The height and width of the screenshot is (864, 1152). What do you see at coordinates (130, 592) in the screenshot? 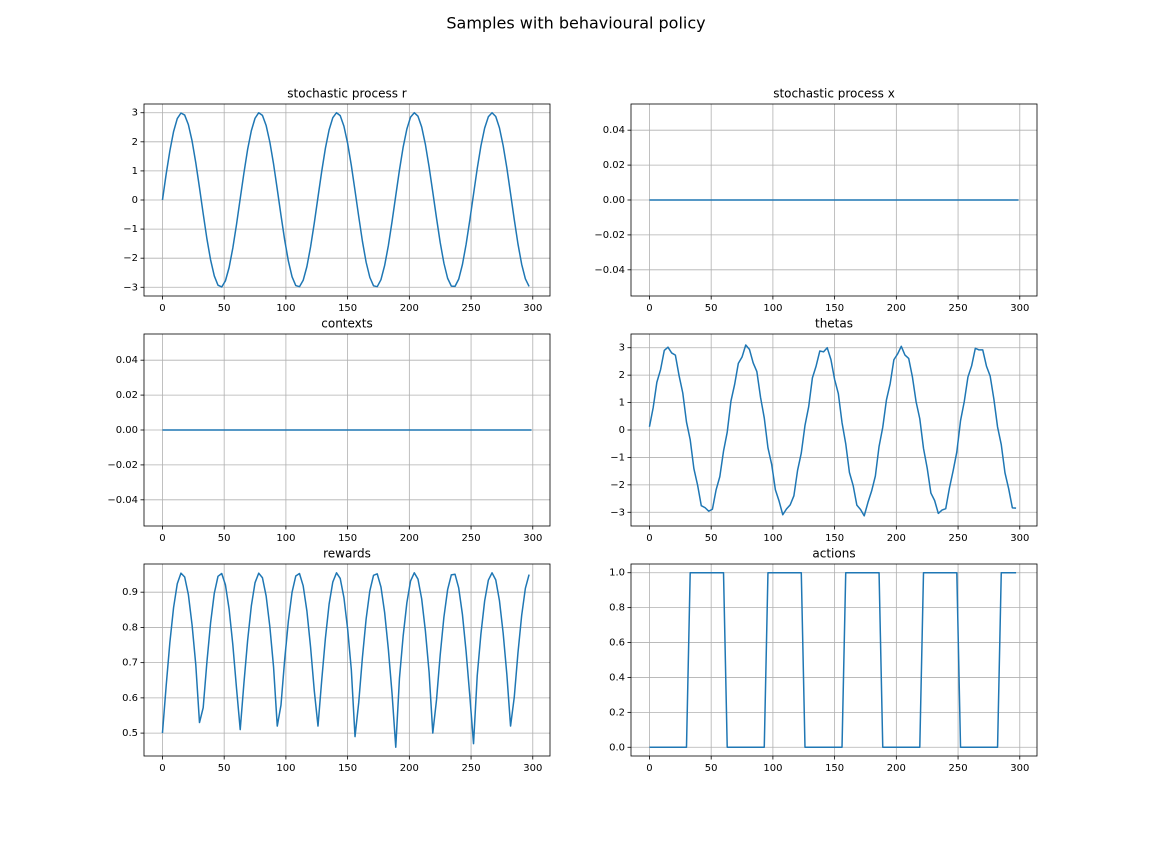
I see `y-tick-label: 0.9` at bounding box center [130, 592].